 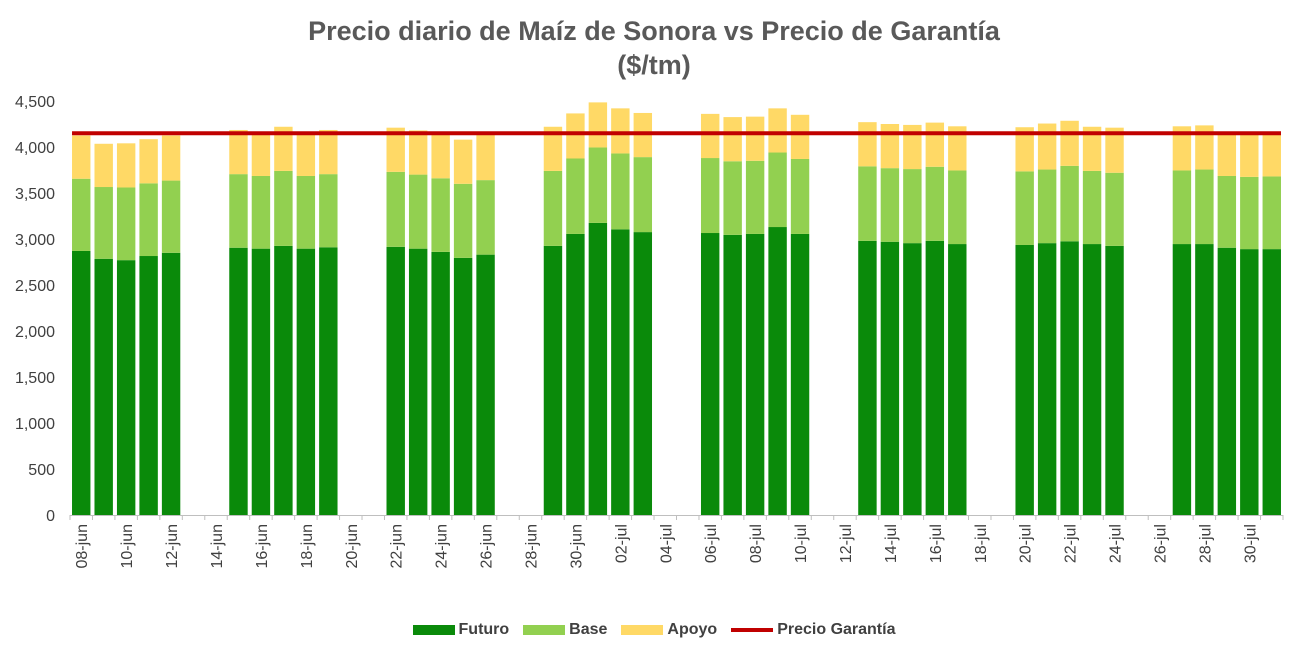 I want to click on chart-subtitle: ($/tm), so click(x=654, y=65).